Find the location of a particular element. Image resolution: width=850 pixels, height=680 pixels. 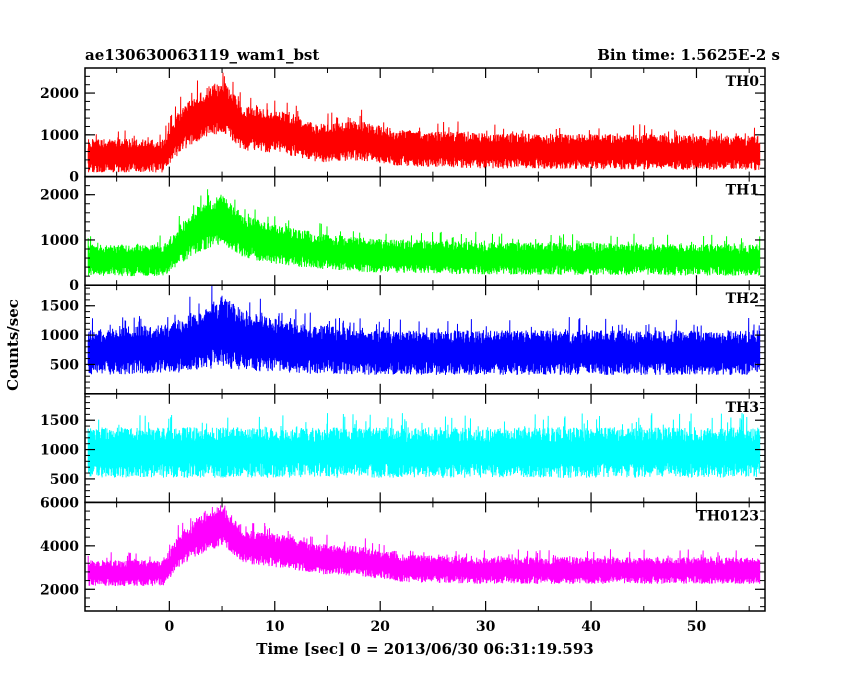

x-tick-label: 0 is located at coordinates (169, 627).